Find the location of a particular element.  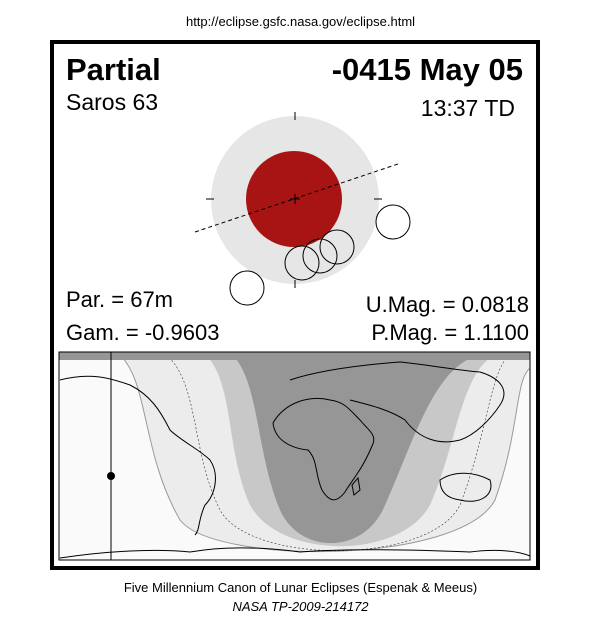

footer-publication: NASA TP-2009-214172 is located at coordinates (300, 606).